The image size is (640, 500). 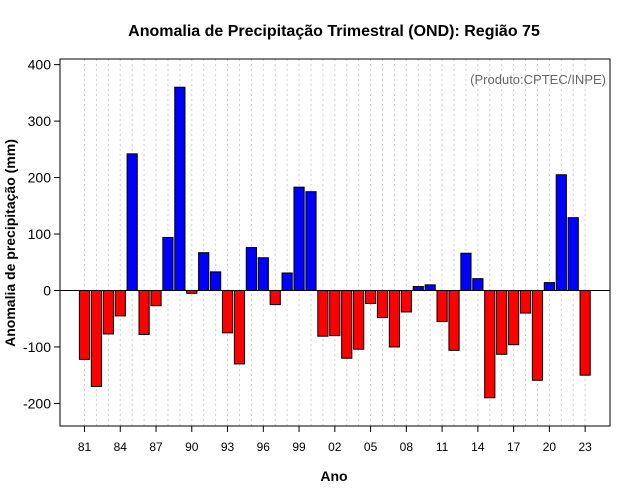 I want to click on x-tick-label: 02, so click(x=335, y=447).